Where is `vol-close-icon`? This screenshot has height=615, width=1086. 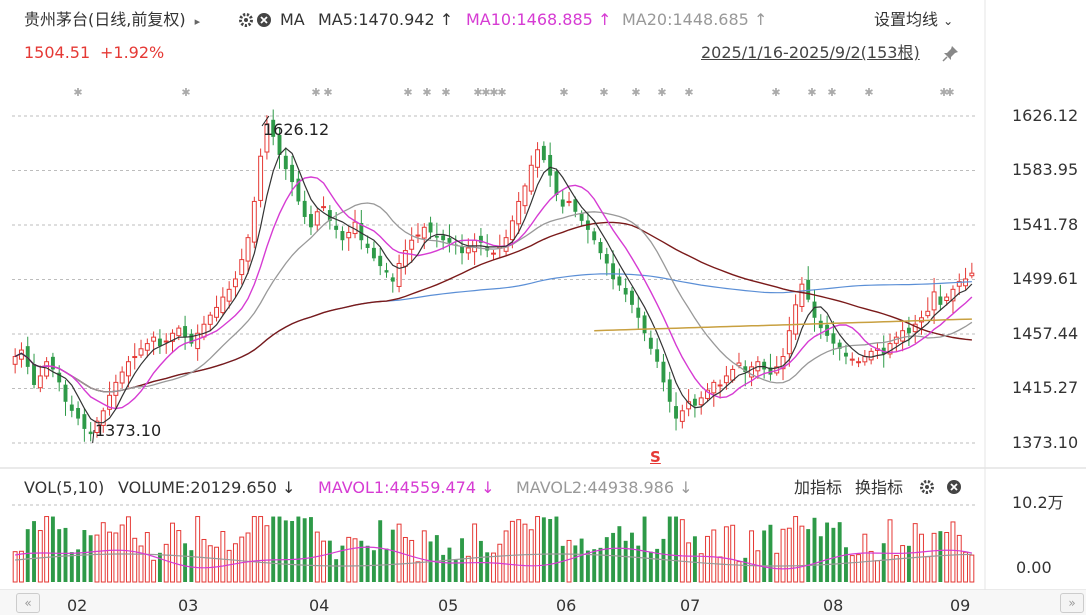
vol-close-icon is located at coordinates (954, 489).